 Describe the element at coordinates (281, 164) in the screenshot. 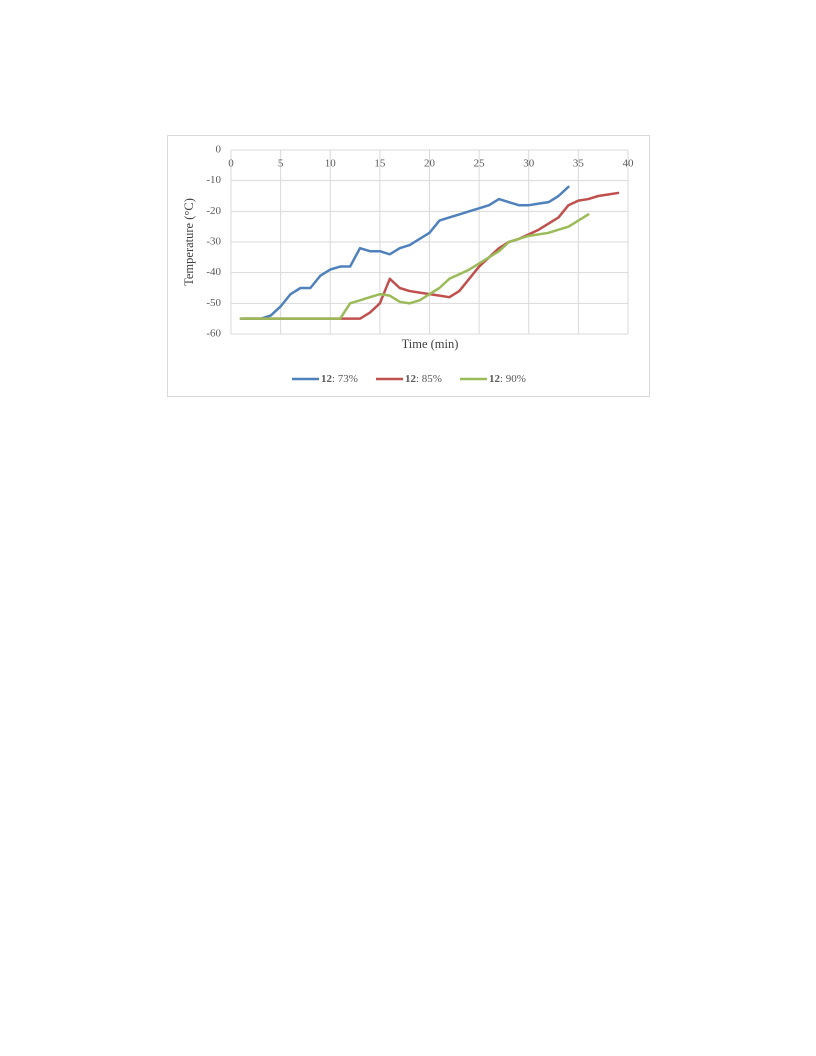

I see `x-tick-label: 5` at that location.